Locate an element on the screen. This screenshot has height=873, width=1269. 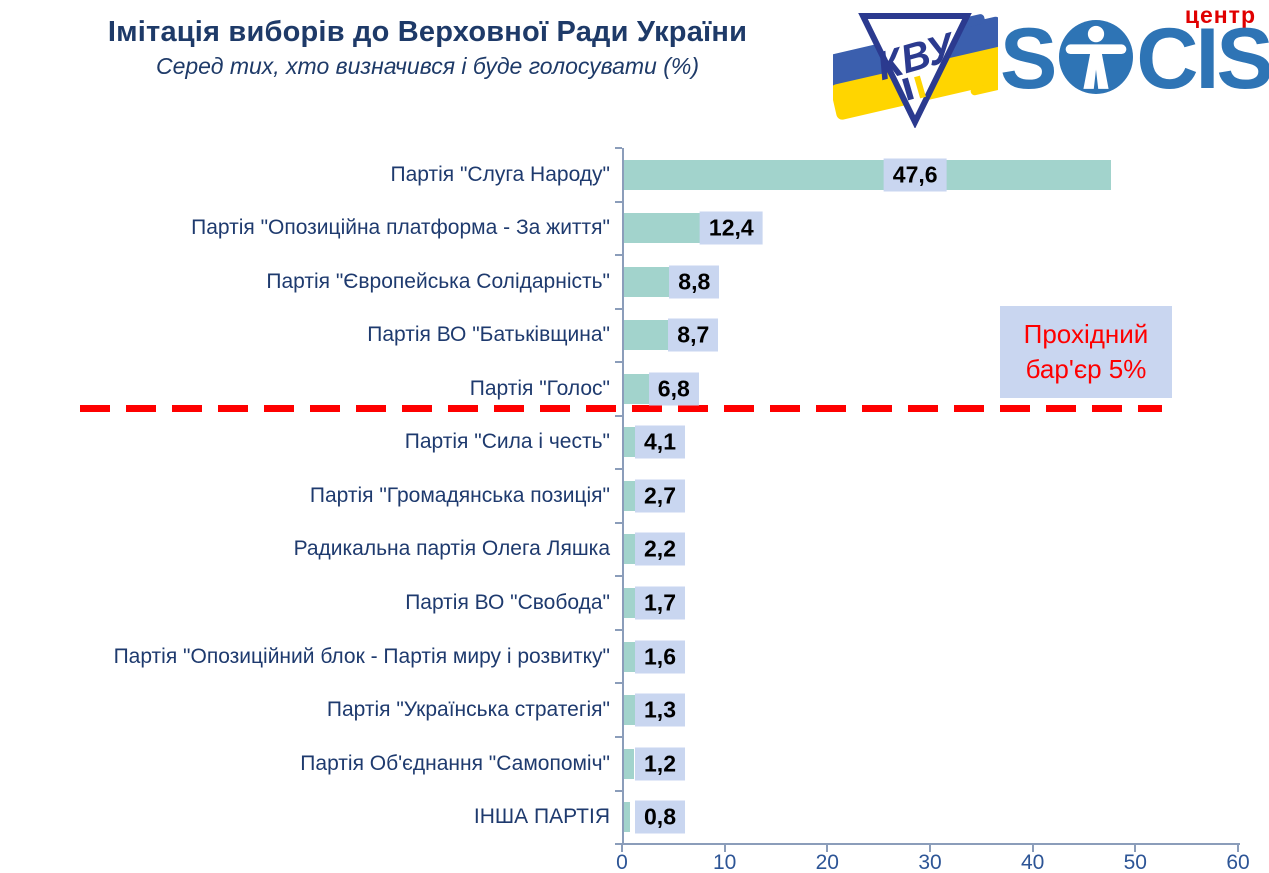
bar-track: 1,3 is located at coordinates (930, 710).